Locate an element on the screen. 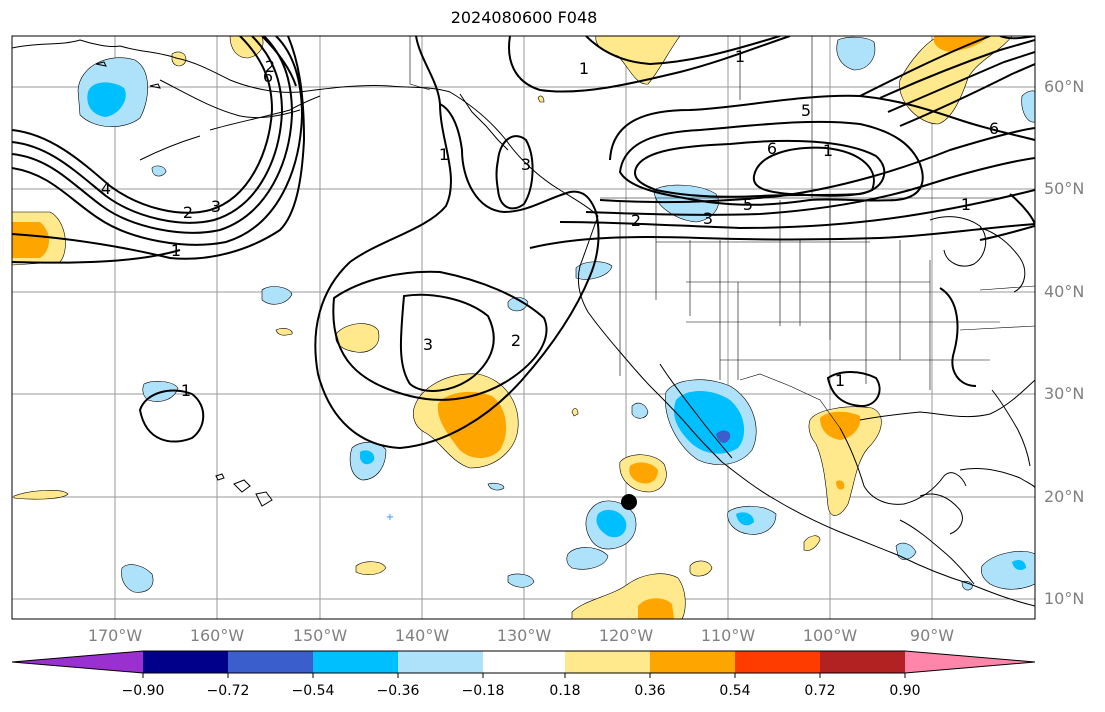 Image resolution: width=1105 pixels, height=712 pixels. colorbar-segments is located at coordinates (523, 664).